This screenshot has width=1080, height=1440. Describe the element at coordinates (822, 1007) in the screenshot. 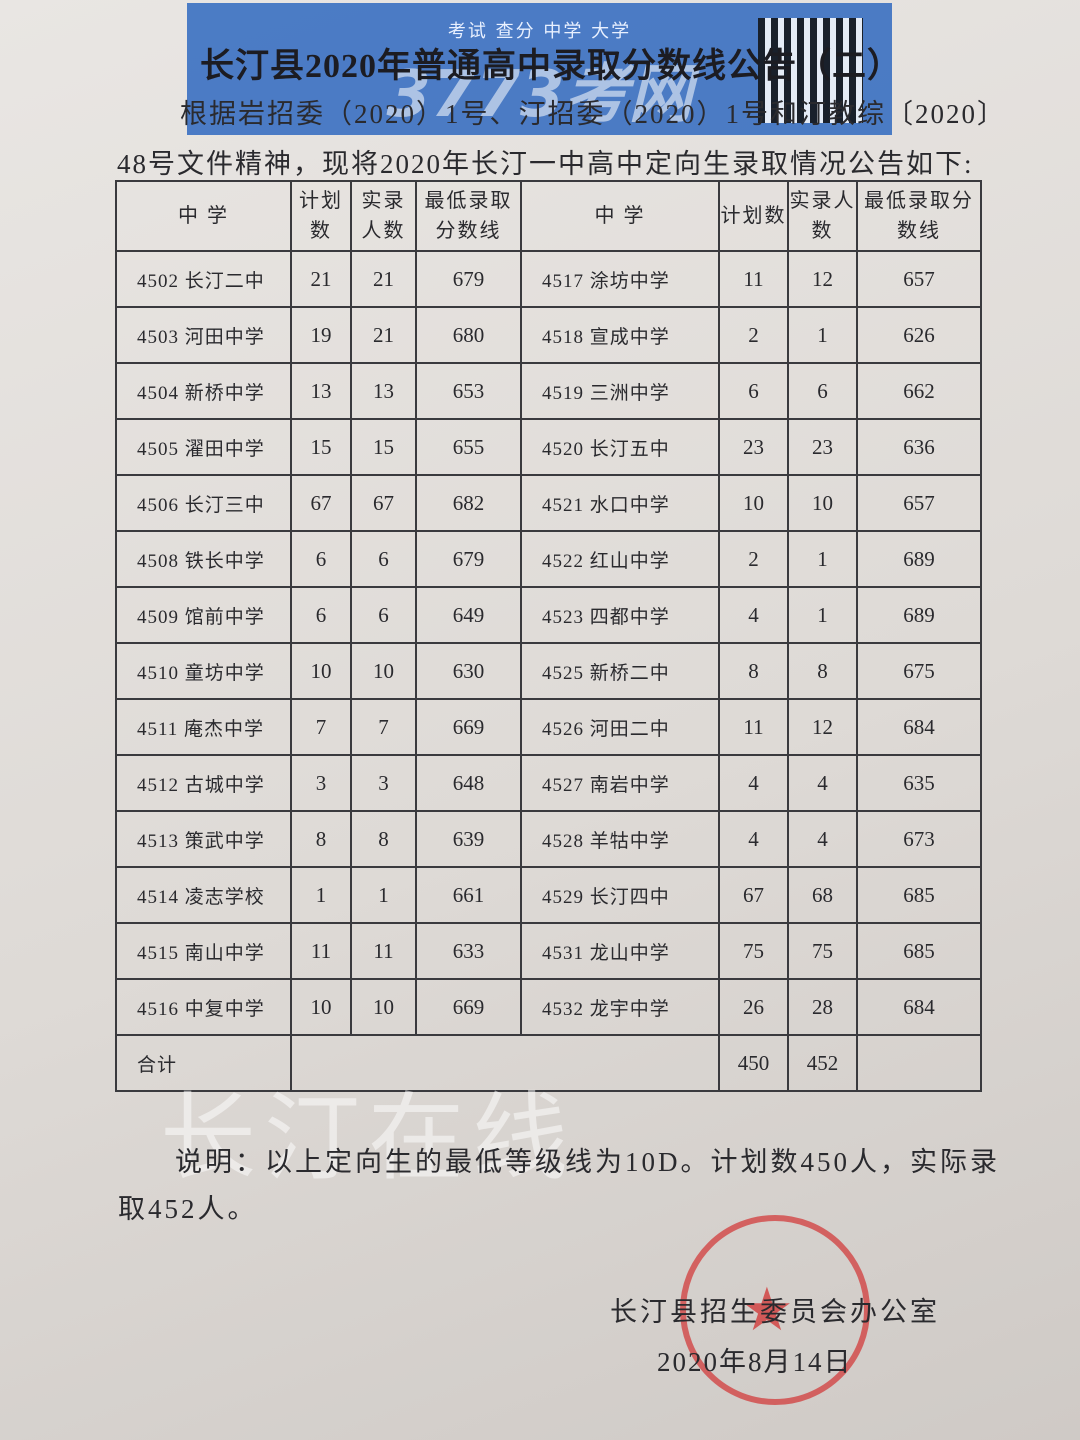

I see `number-cell: 28` at that location.